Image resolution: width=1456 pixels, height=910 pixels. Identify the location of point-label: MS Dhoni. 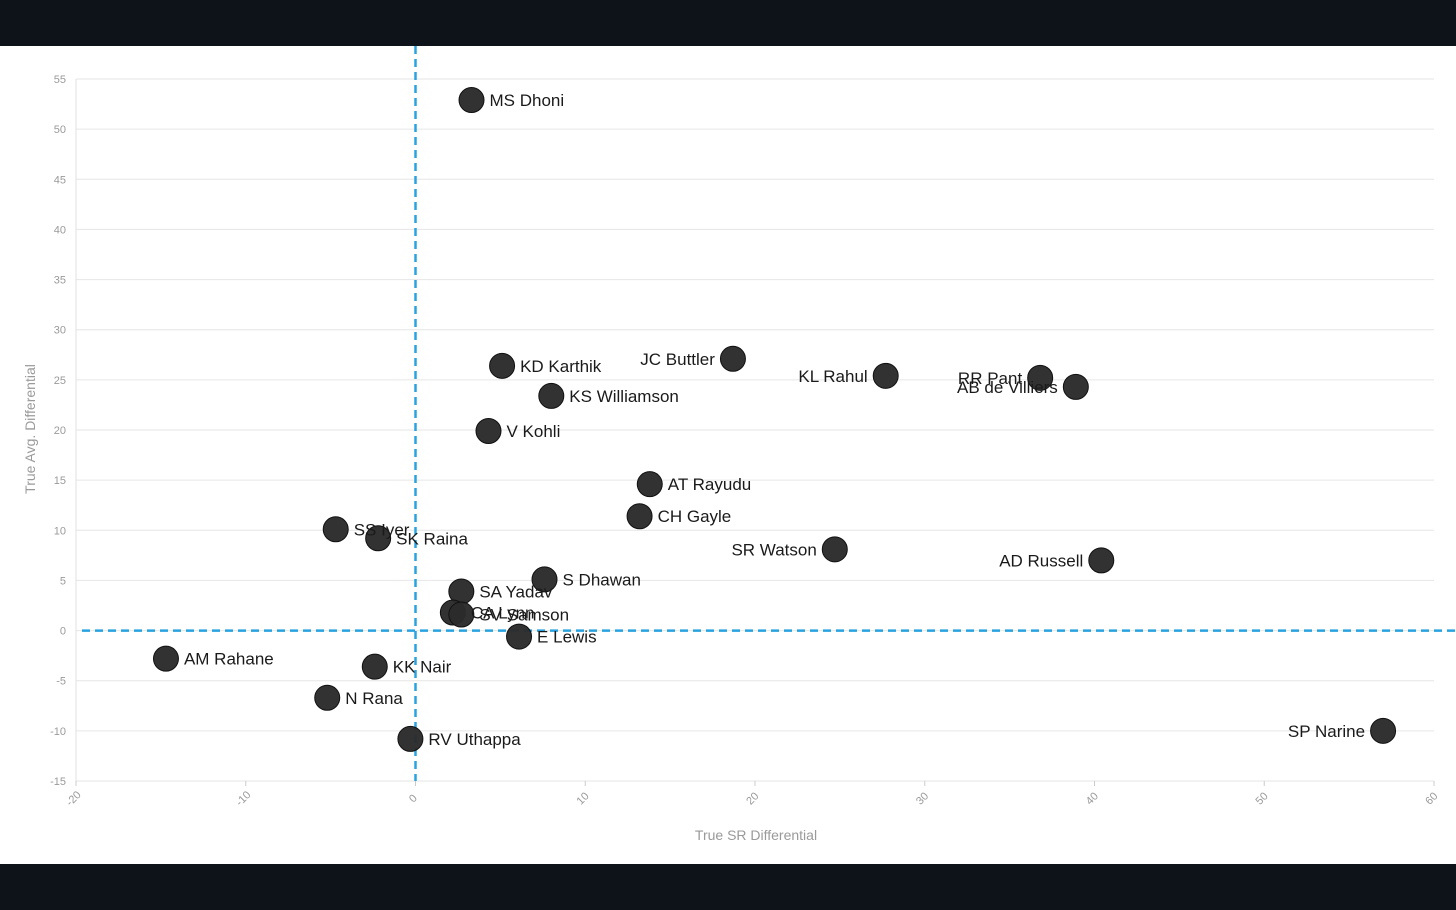
(527, 100).